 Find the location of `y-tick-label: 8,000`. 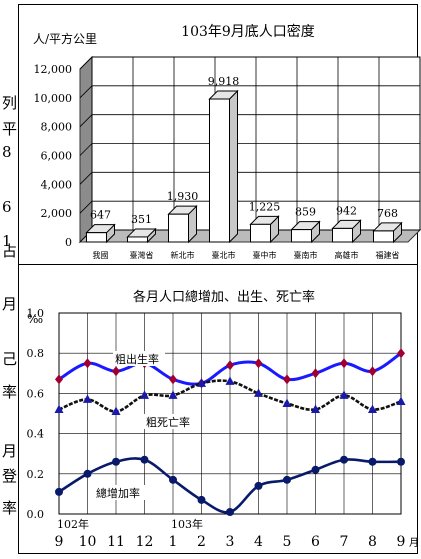

y-tick-label: 8,000 is located at coordinates (57, 127).